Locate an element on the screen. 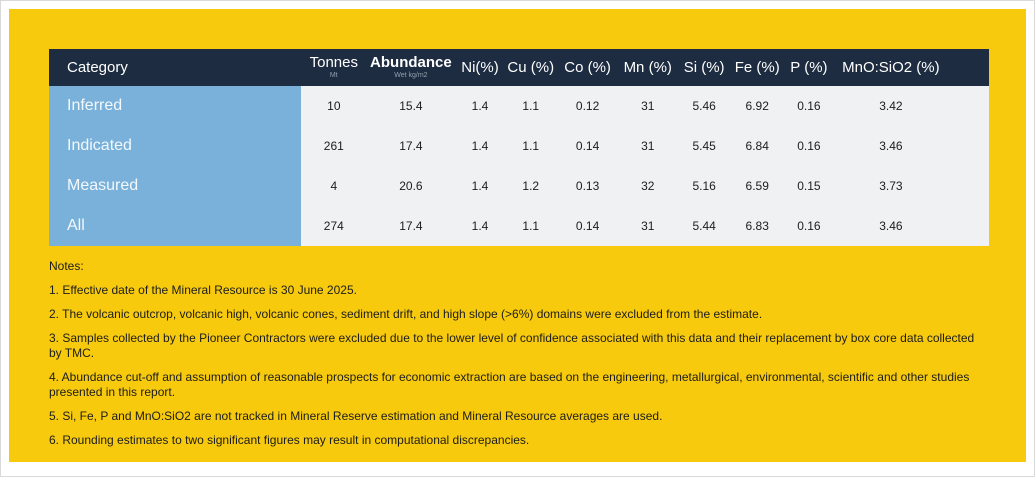 This screenshot has height=477, width=1035. column-header-label: Fe (%) is located at coordinates (757, 67).